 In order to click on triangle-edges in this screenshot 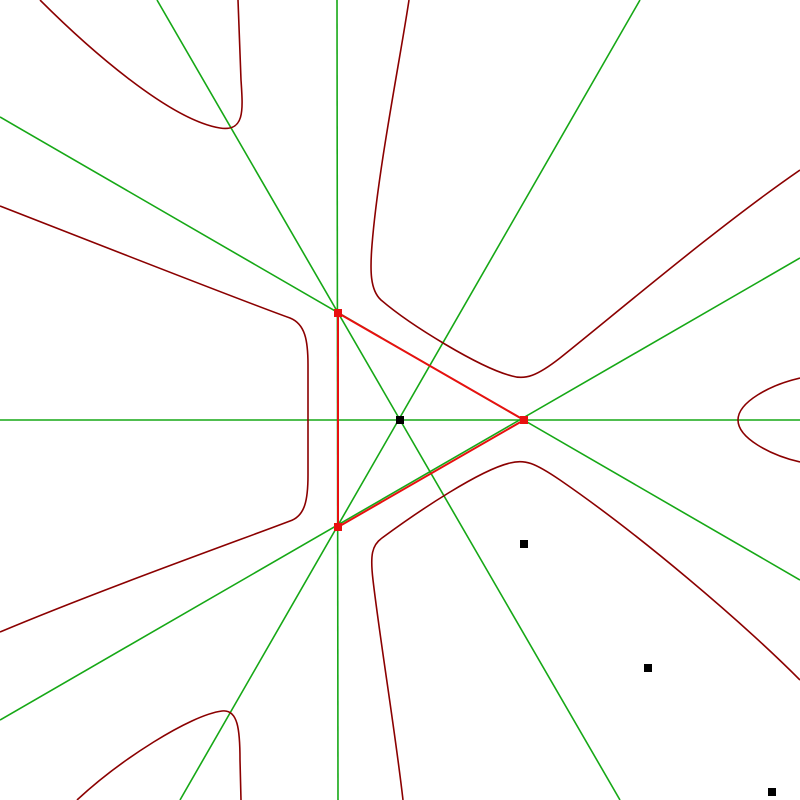, I will do `click(432, 420)`.